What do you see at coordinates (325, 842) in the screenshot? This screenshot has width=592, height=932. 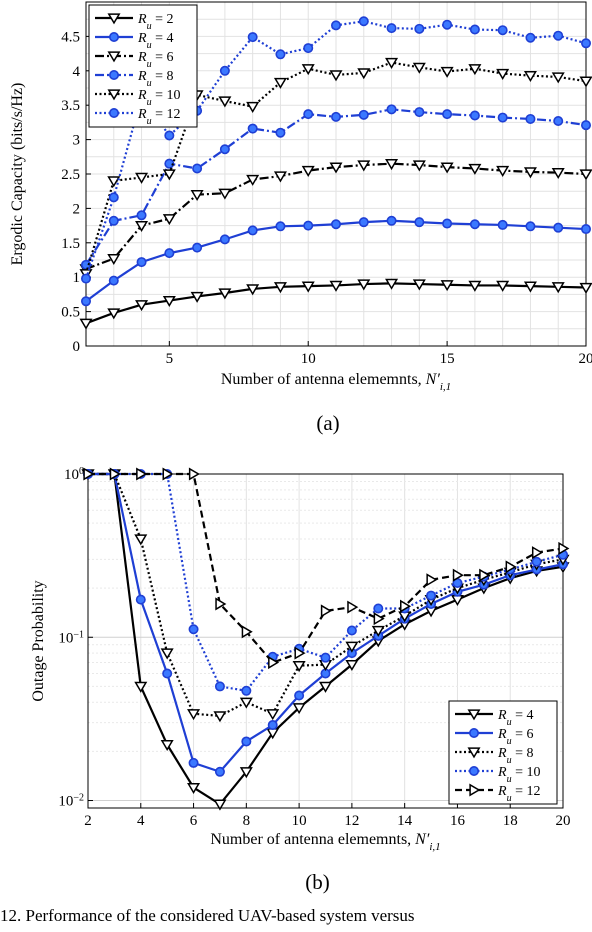 I see `x-axis-label: Number of antenna elememnts, N′i,1` at bounding box center [325, 842].